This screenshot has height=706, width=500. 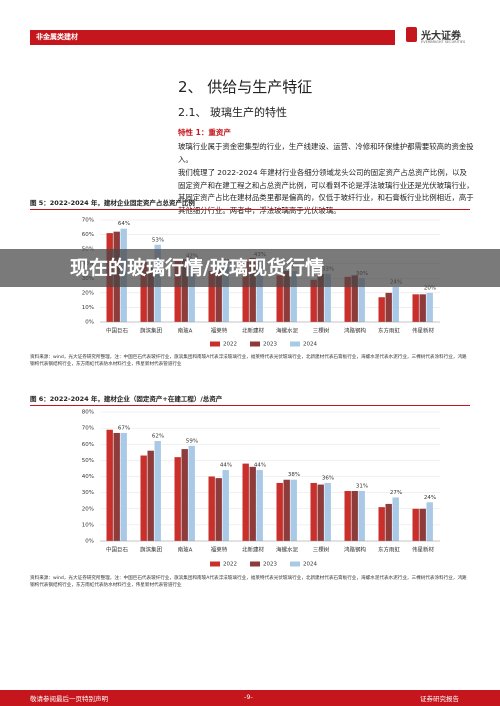 I want to click on x-tick-label: 北新建材, so click(x=253, y=331).